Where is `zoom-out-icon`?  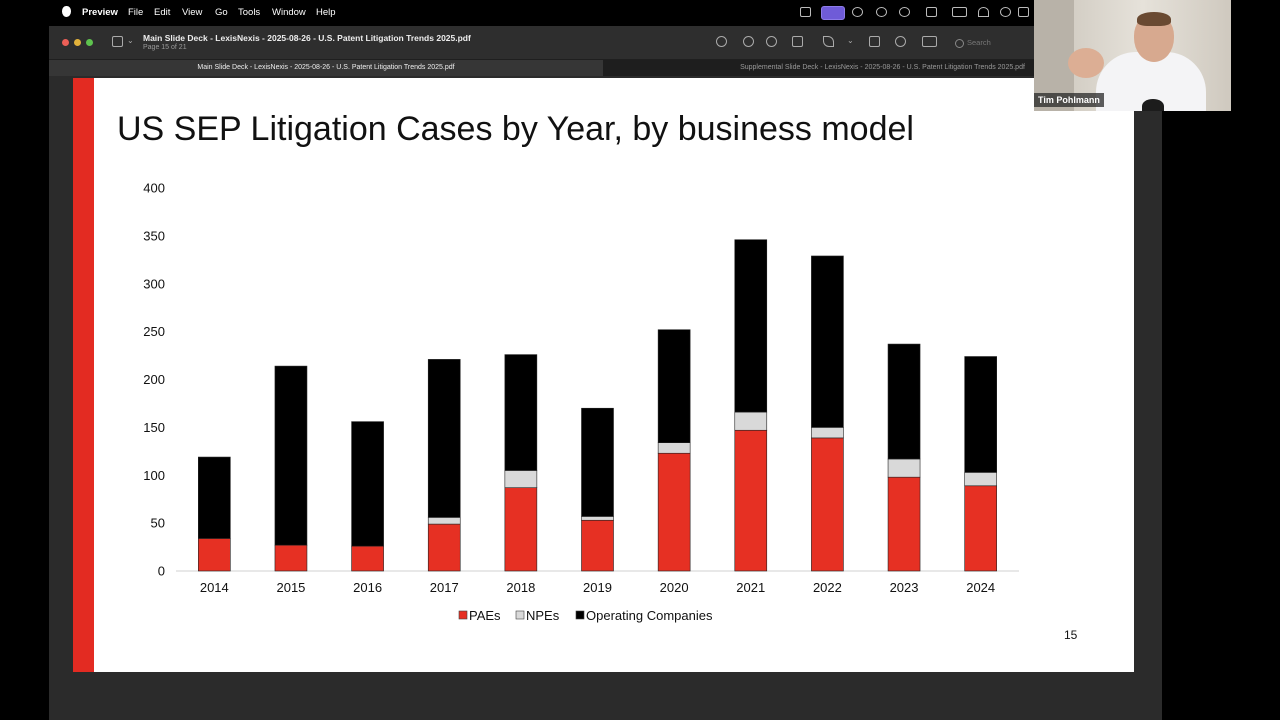 zoom-out-icon is located at coordinates (748, 41).